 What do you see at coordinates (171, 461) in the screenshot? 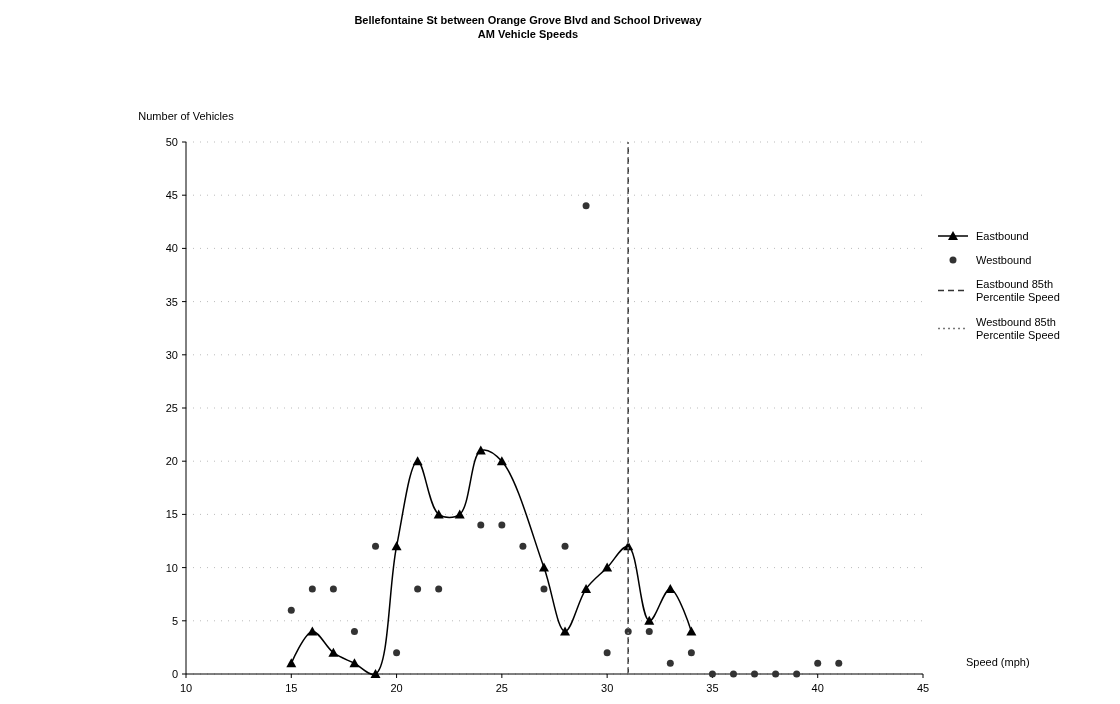
I see `y-tick-label: 20` at bounding box center [171, 461].